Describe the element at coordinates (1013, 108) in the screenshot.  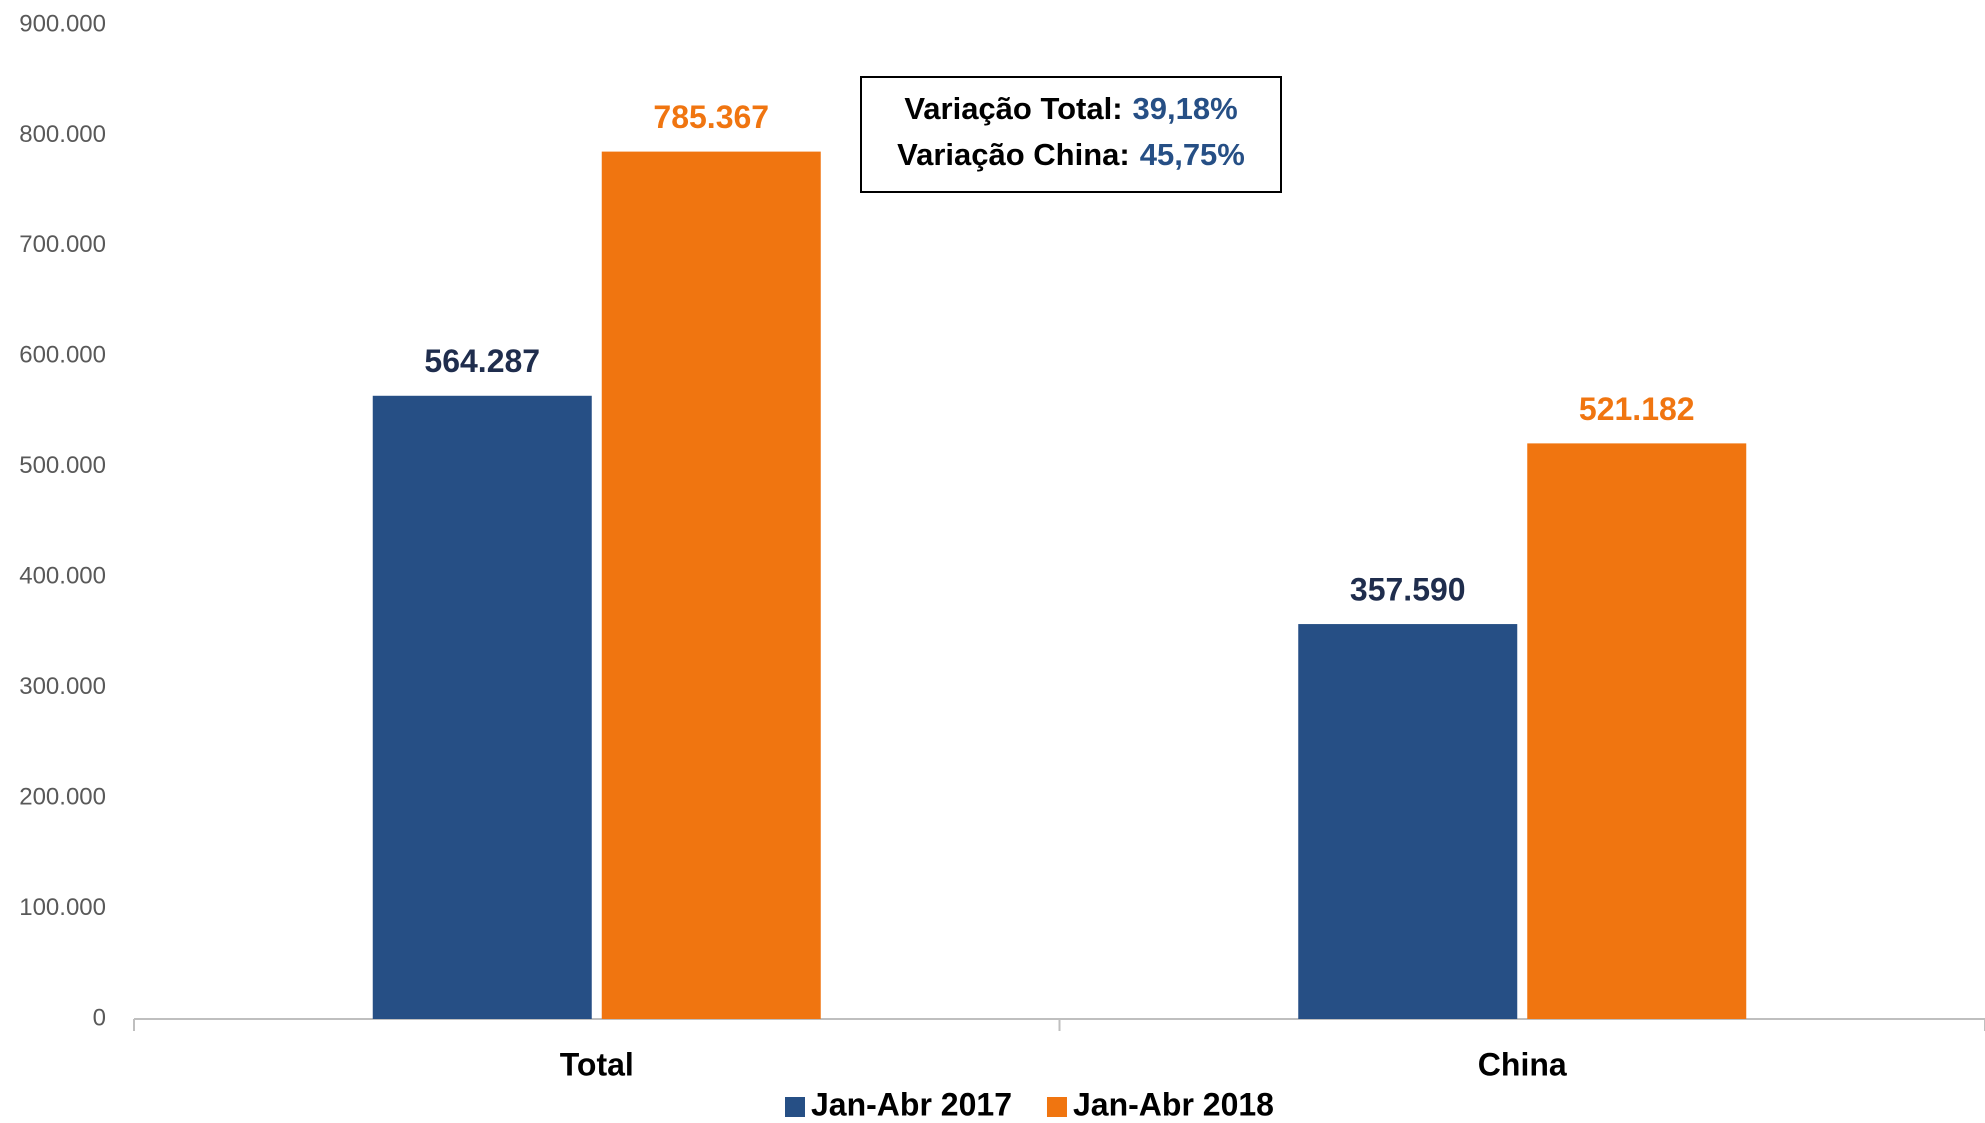
I see `annotation-text: Variação Total:` at that location.